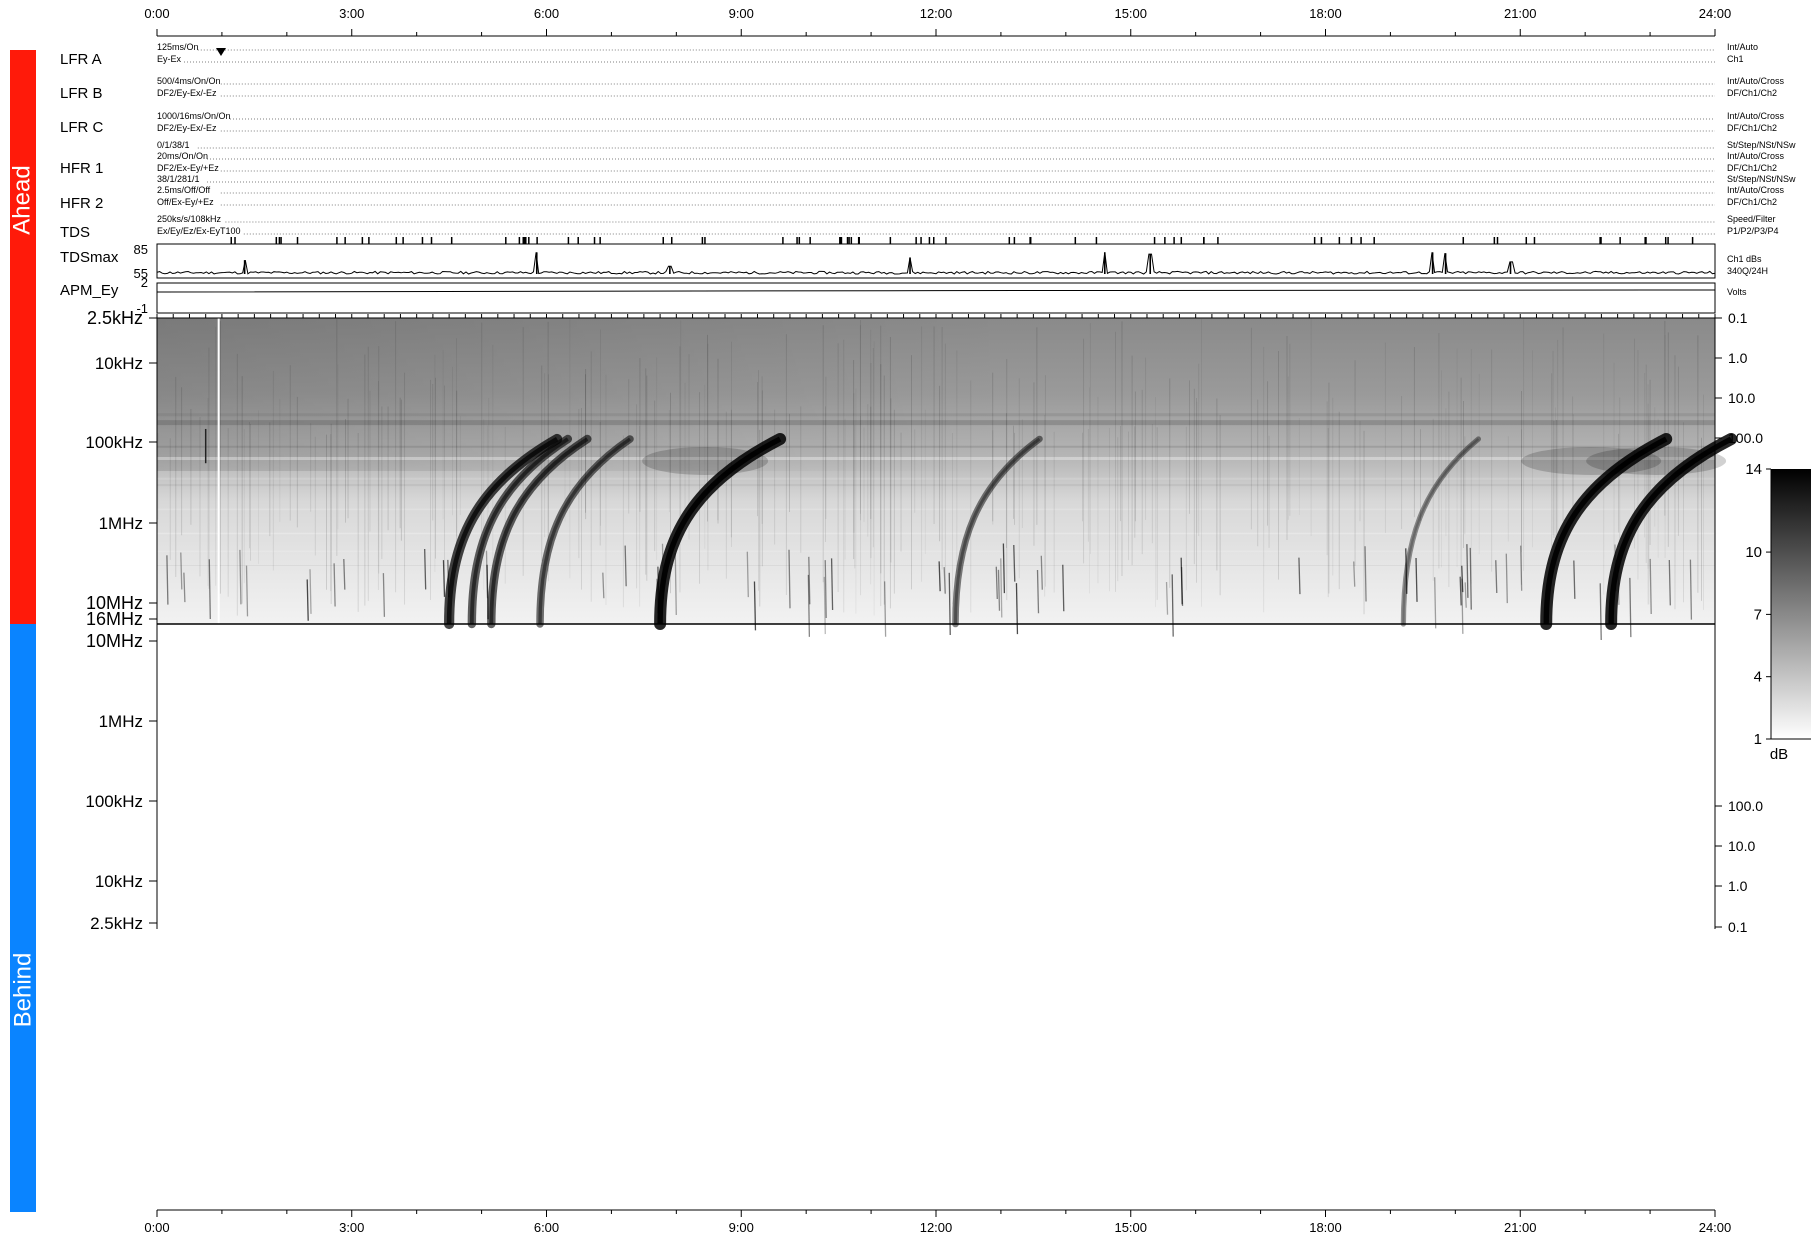 The image size is (1818, 1239). I want to click on apm-frame, so click(936, 298).